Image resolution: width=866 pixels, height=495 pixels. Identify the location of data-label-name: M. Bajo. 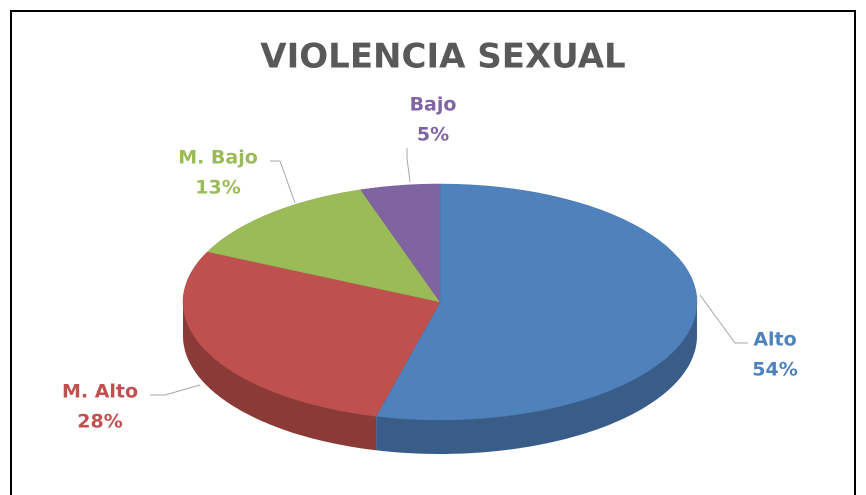
(218, 158).